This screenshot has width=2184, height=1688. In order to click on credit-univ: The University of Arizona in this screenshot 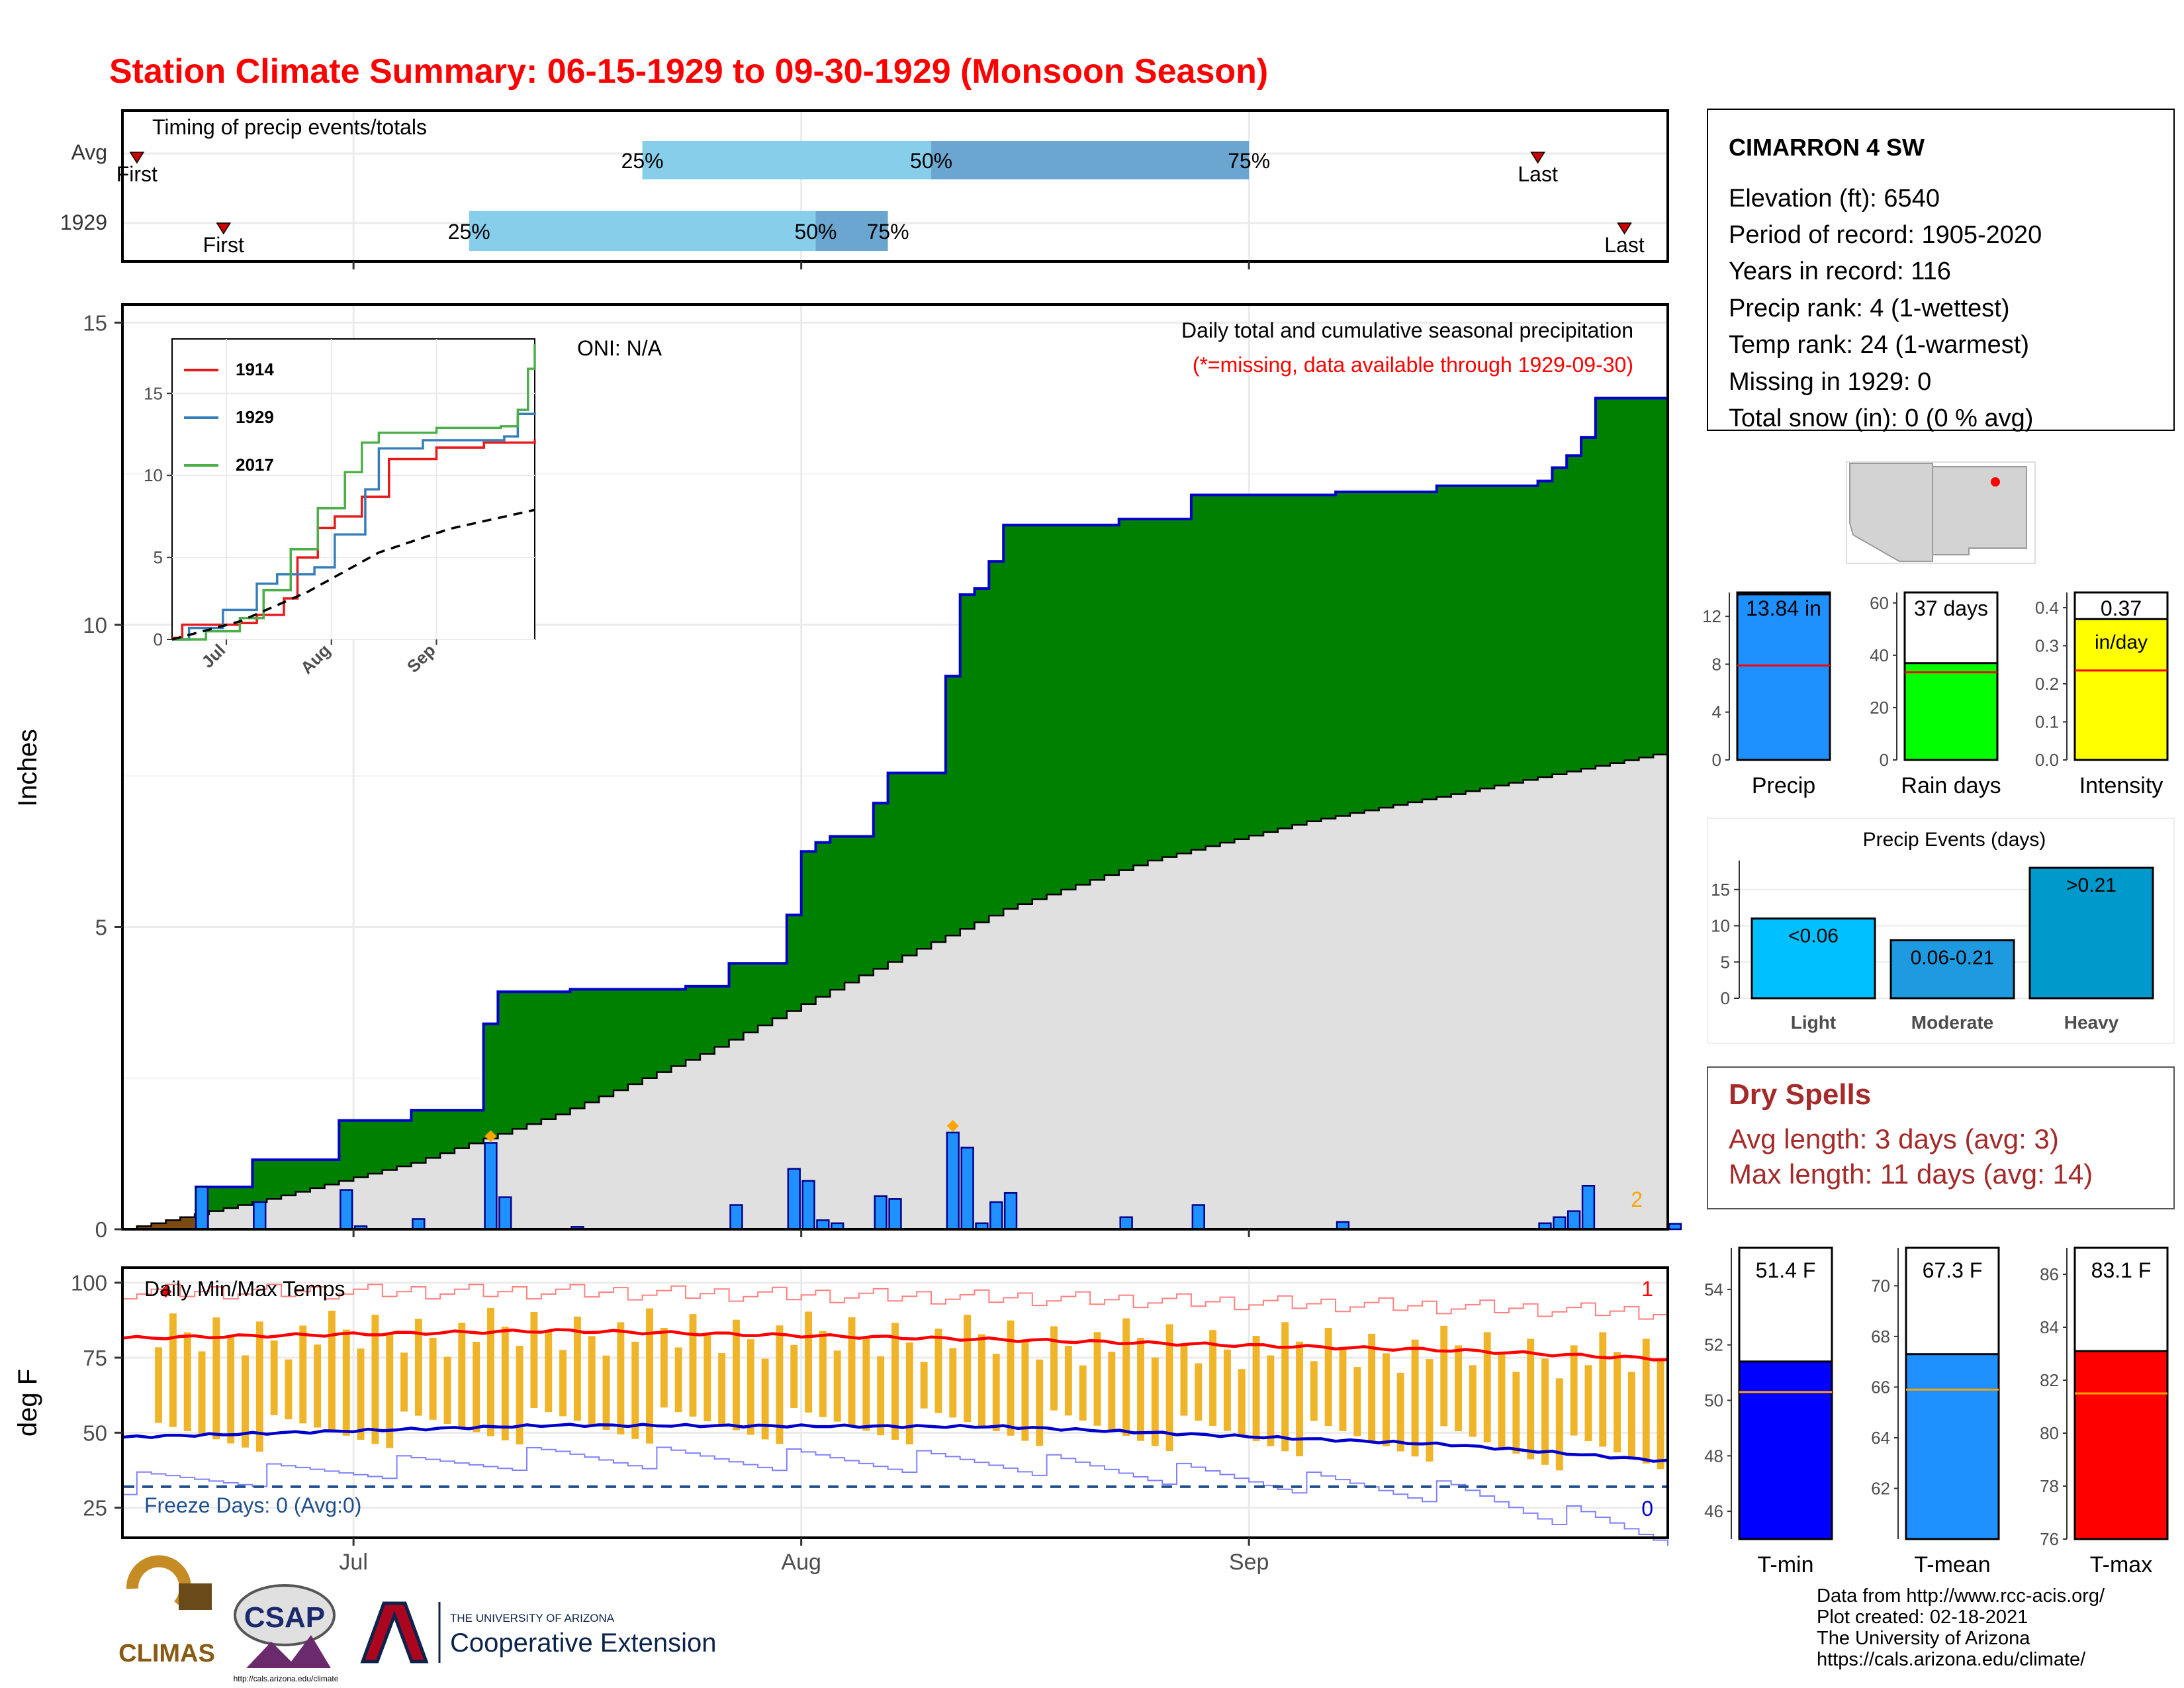, I will do `click(1923, 1638)`.